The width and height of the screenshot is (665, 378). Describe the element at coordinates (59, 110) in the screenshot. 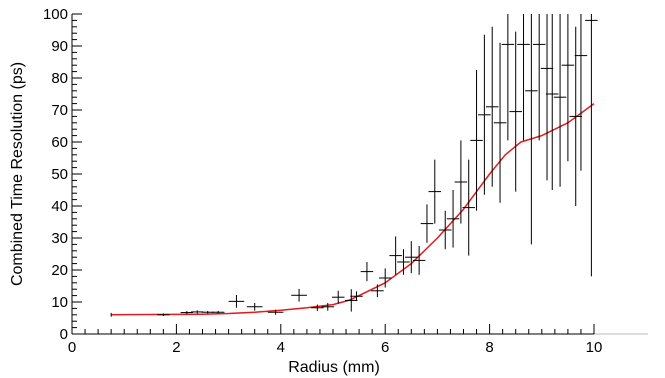

I see `y-tick-label: 70` at that location.